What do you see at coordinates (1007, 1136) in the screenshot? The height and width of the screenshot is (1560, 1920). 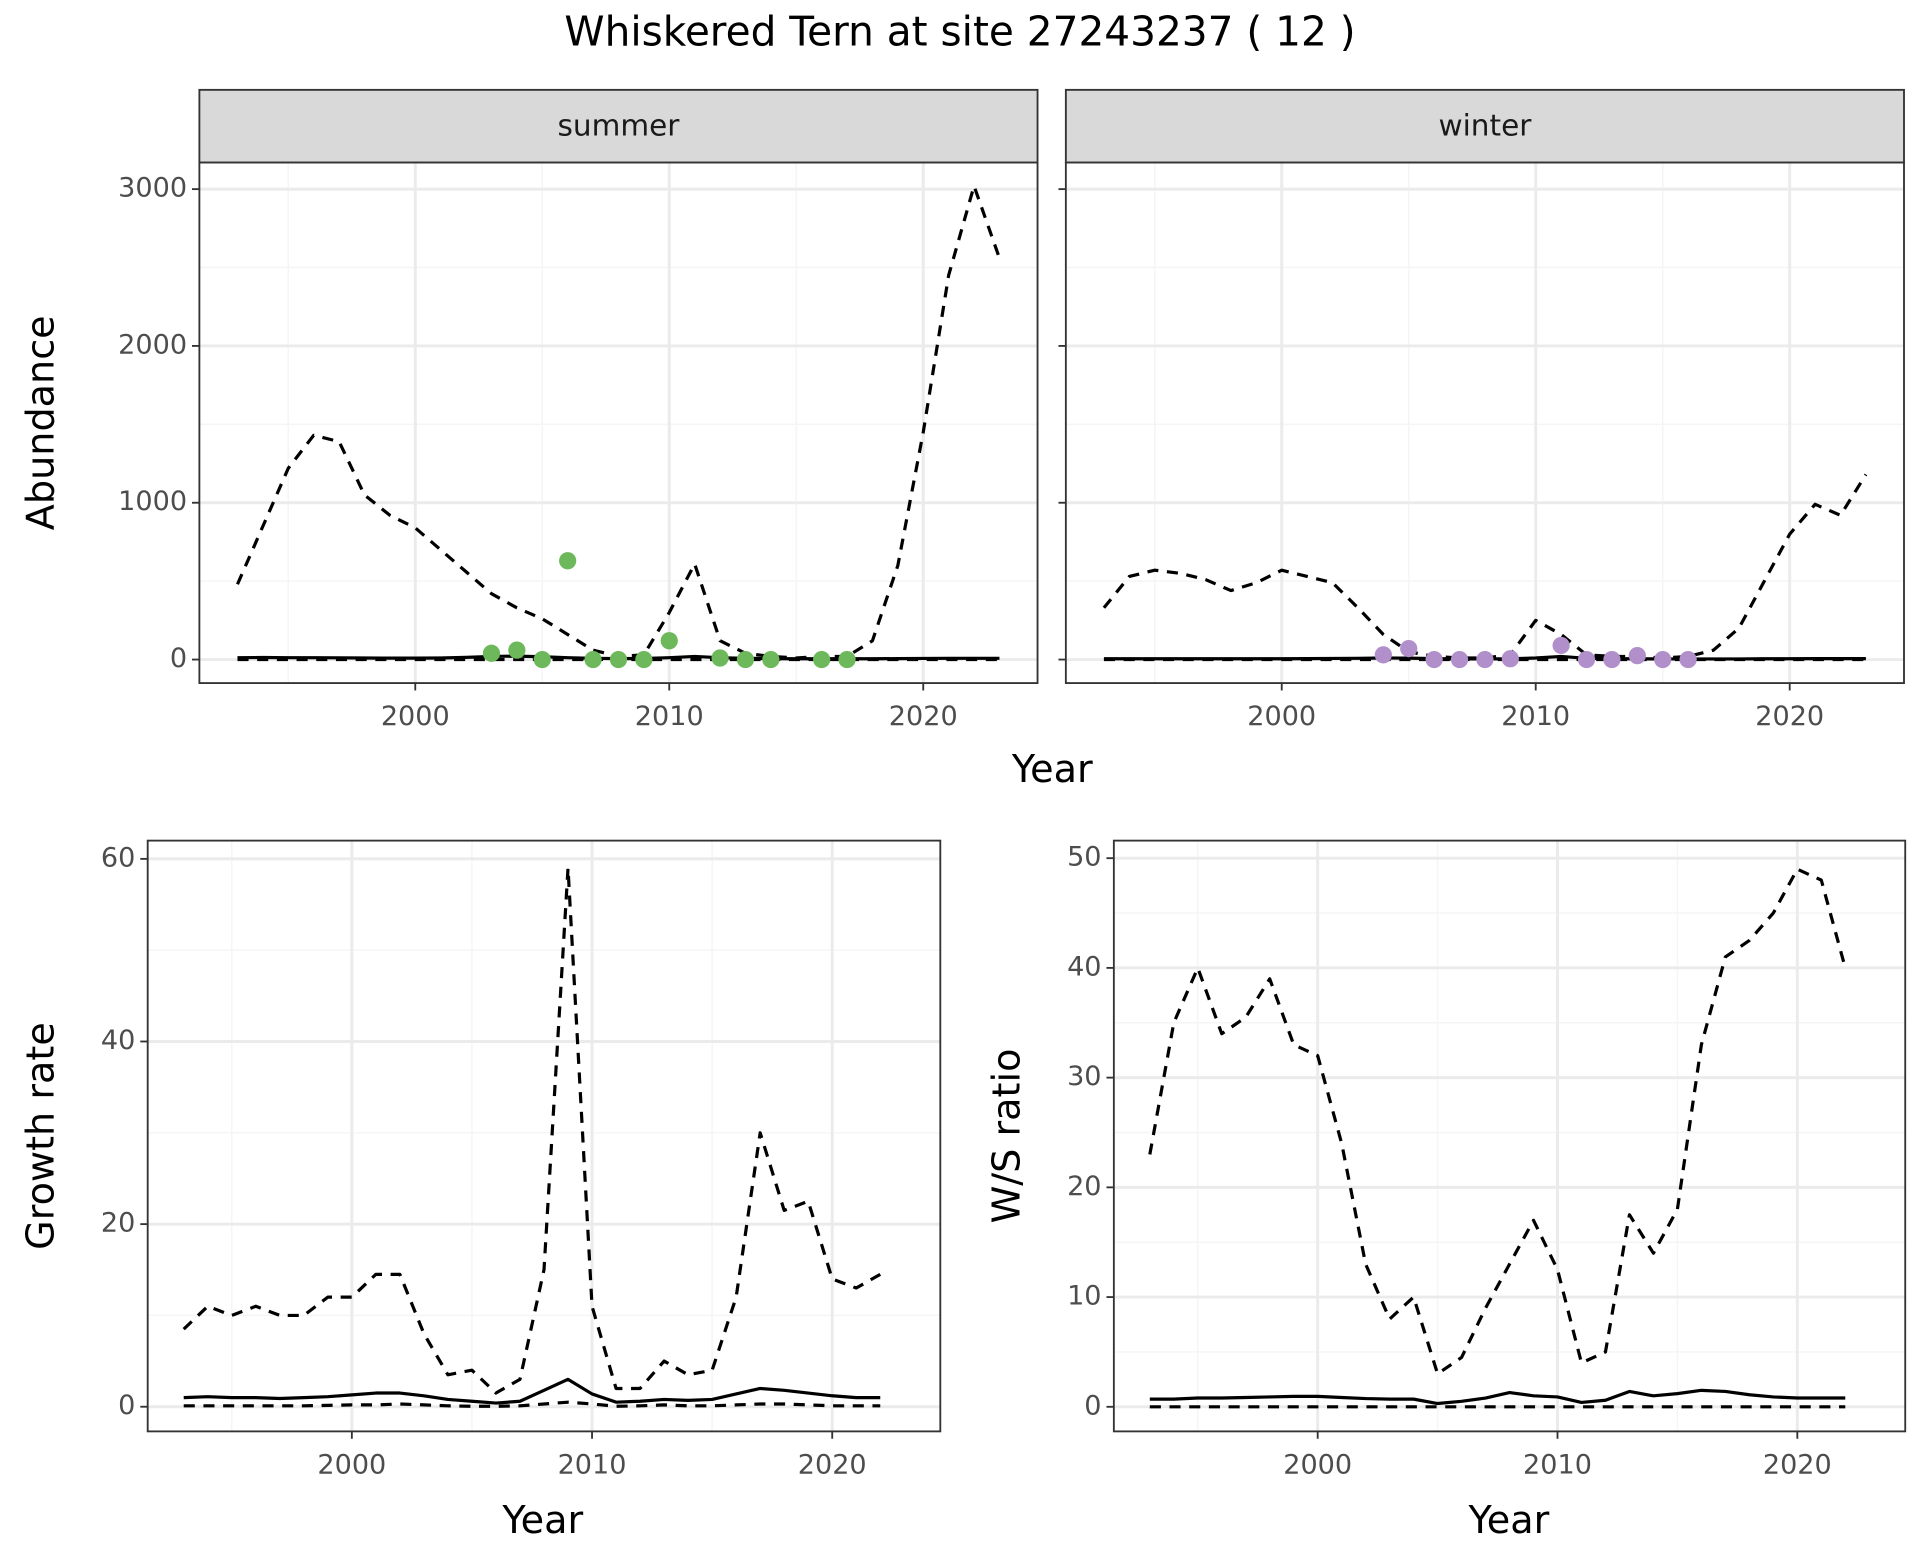 I see `y-axis-title: W/S ratio` at bounding box center [1007, 1136].